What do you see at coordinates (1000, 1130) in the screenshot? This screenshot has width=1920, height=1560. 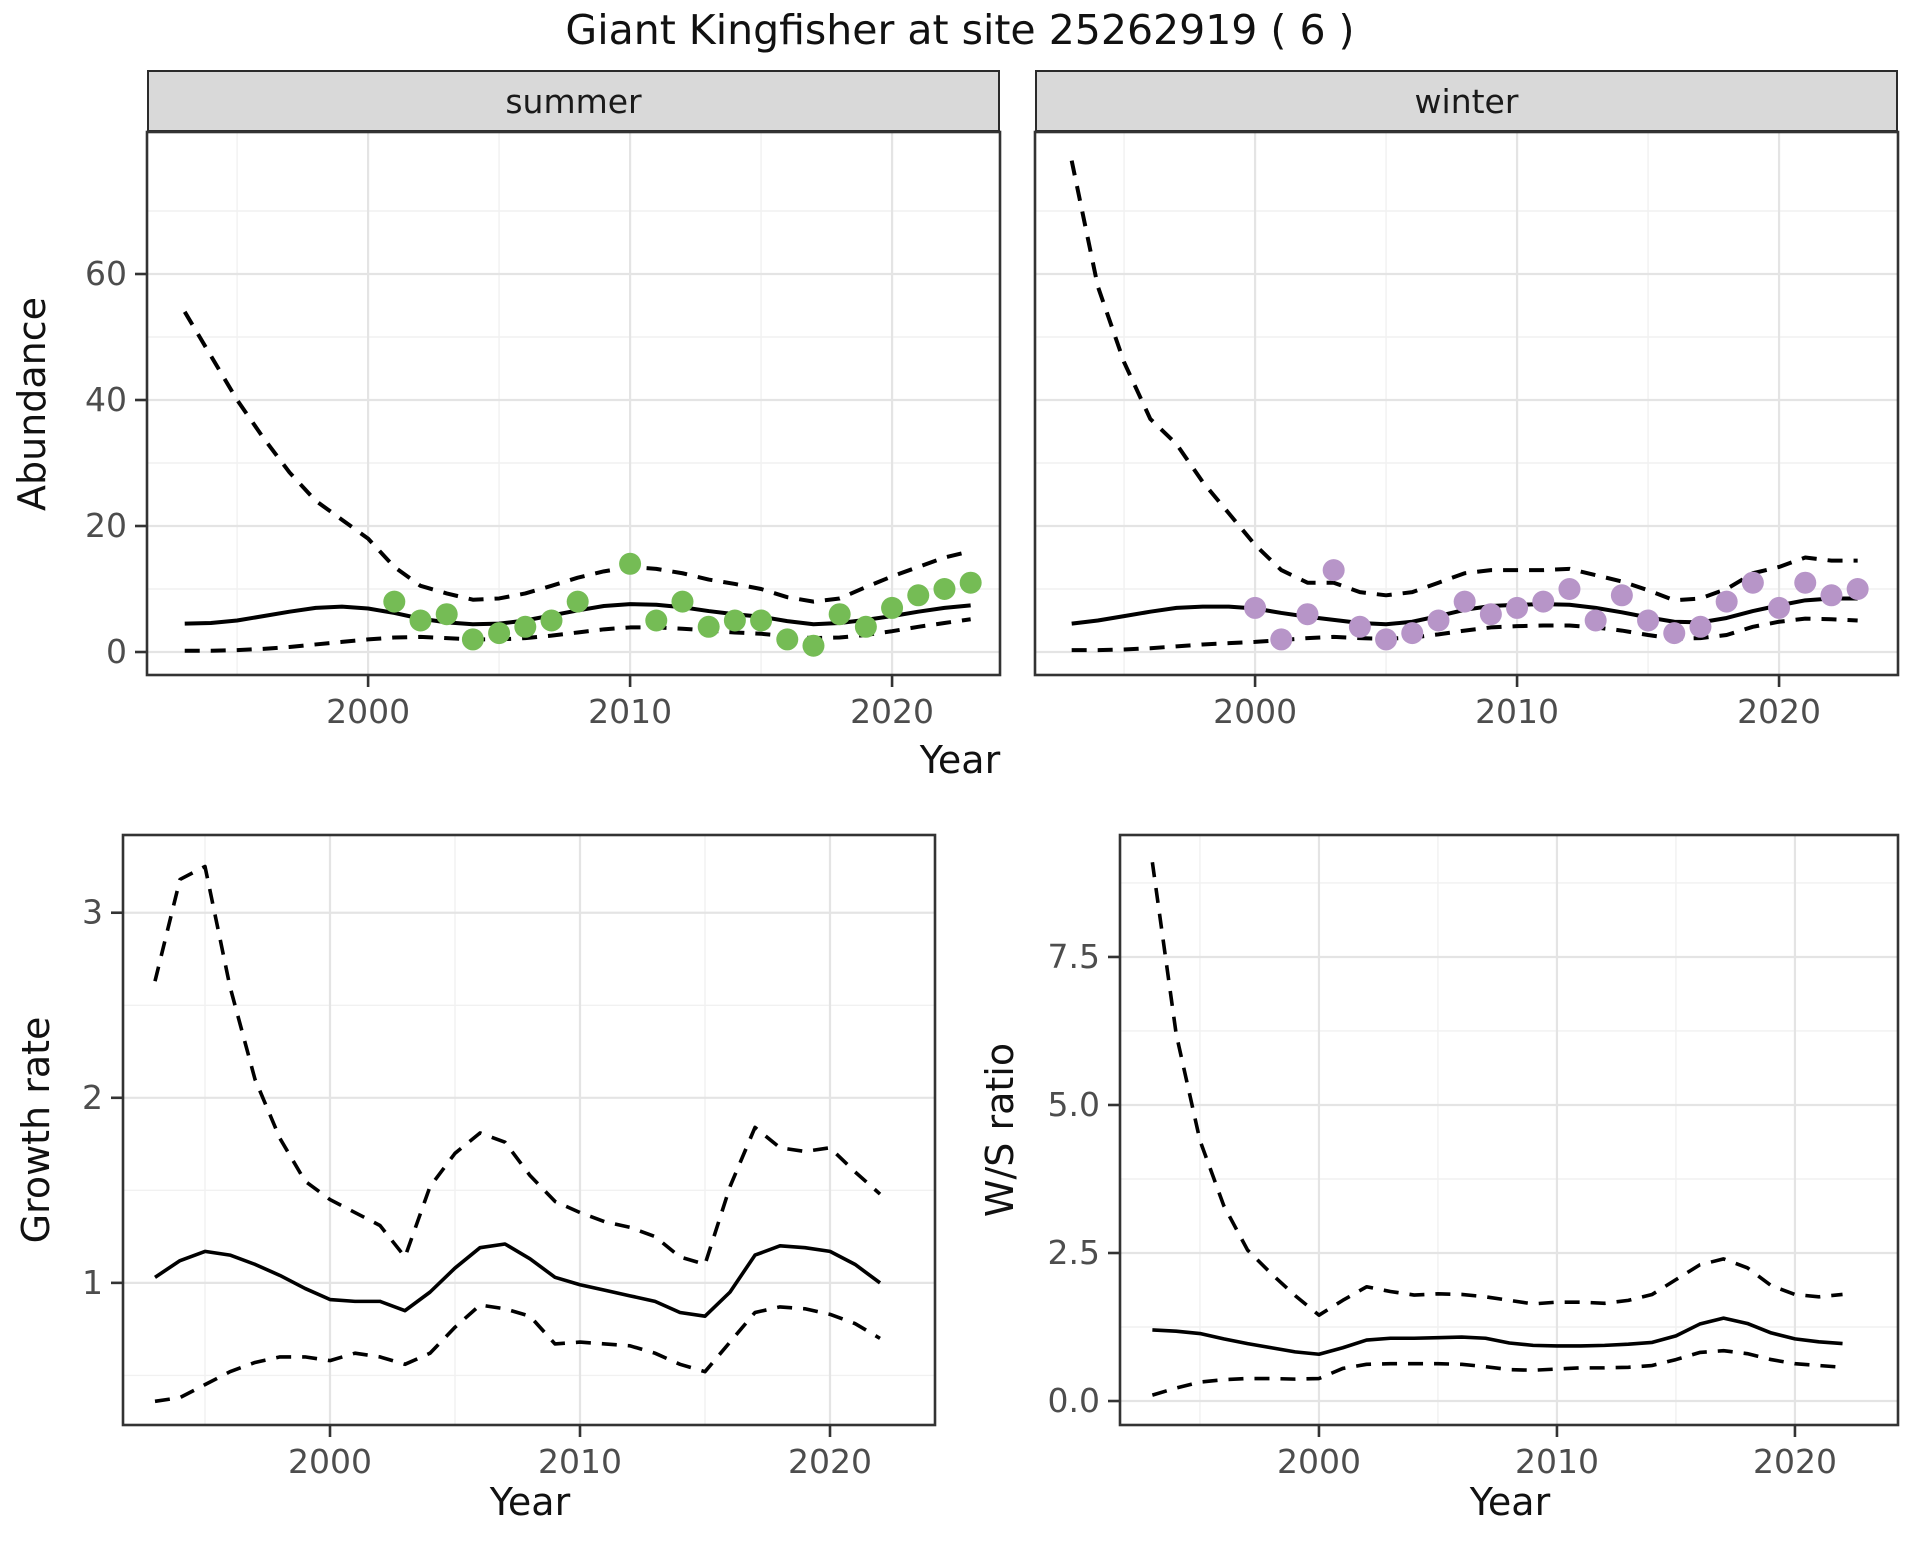 I see `y-axis-title-ws-ratio: W/S ratio` at bounding box center [1000, 1130].